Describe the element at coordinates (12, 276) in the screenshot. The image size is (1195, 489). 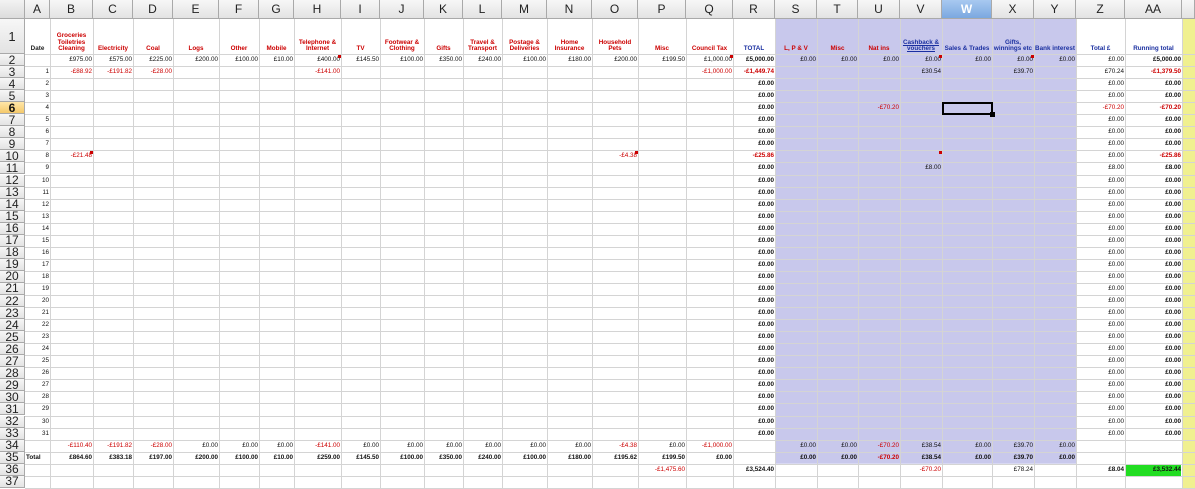
I see `row-header-20: 20` at that location.